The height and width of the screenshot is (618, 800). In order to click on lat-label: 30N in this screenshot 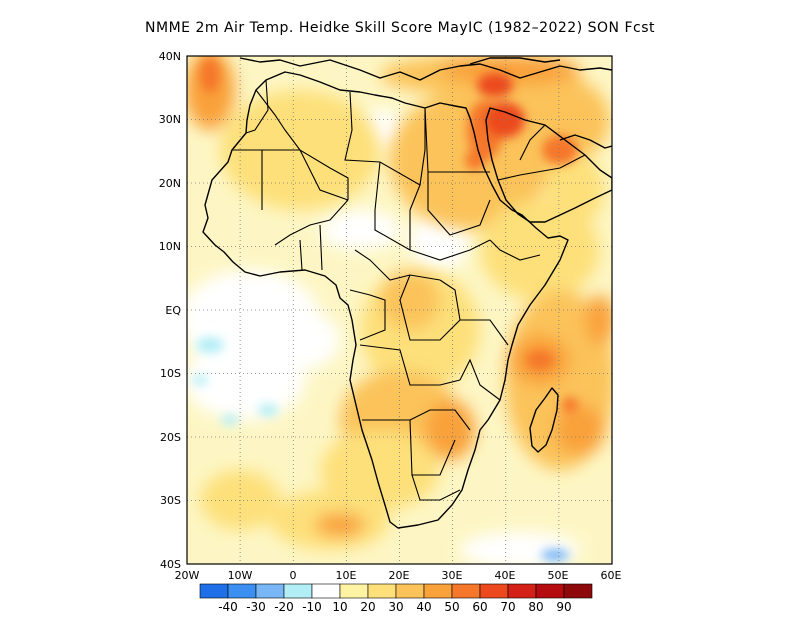, I will do `click(170, 119)`.